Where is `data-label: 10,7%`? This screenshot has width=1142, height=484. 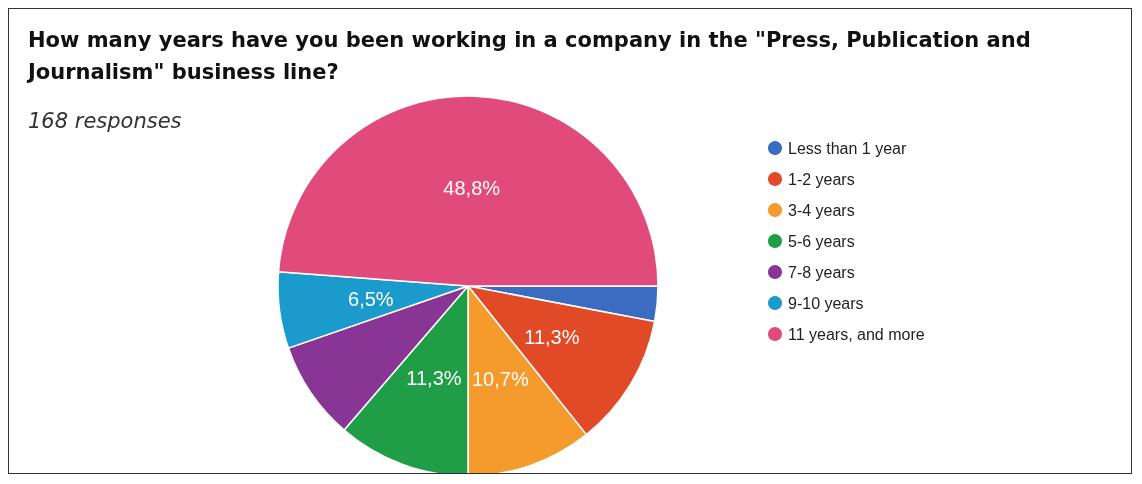
data-label: 10,7% is located at coordinates (500, 378).